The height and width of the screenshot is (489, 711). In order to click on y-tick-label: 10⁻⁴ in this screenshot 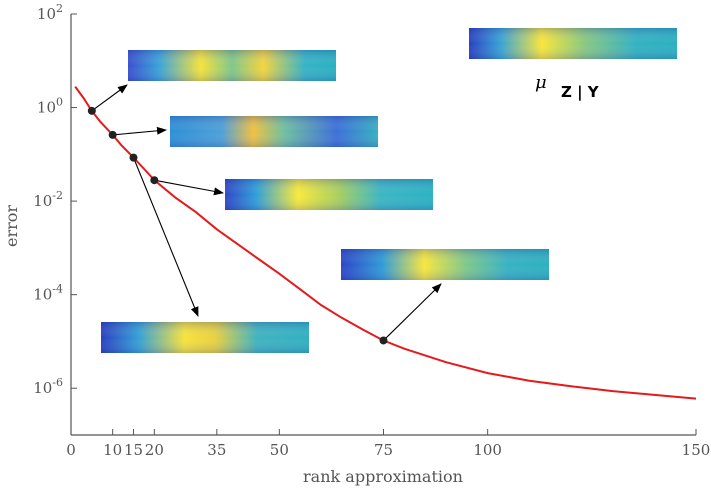, I will do `click(48, 293)`.